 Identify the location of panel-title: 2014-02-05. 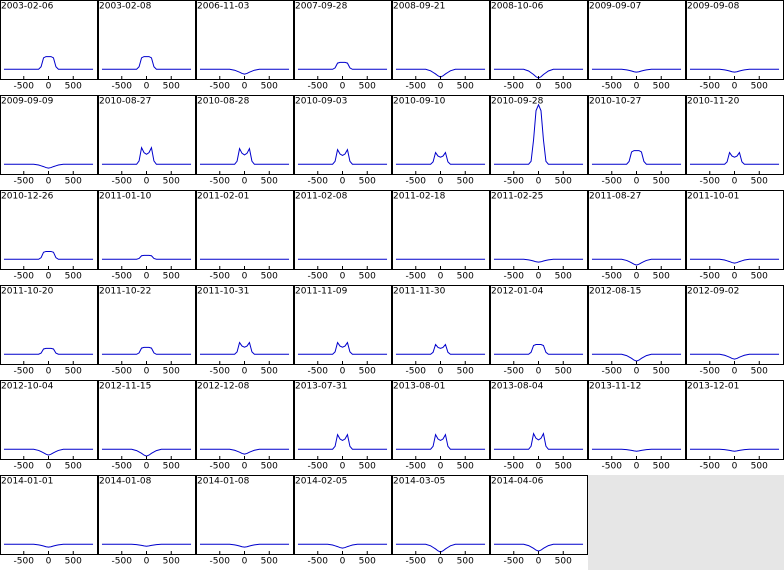
(321, 482).